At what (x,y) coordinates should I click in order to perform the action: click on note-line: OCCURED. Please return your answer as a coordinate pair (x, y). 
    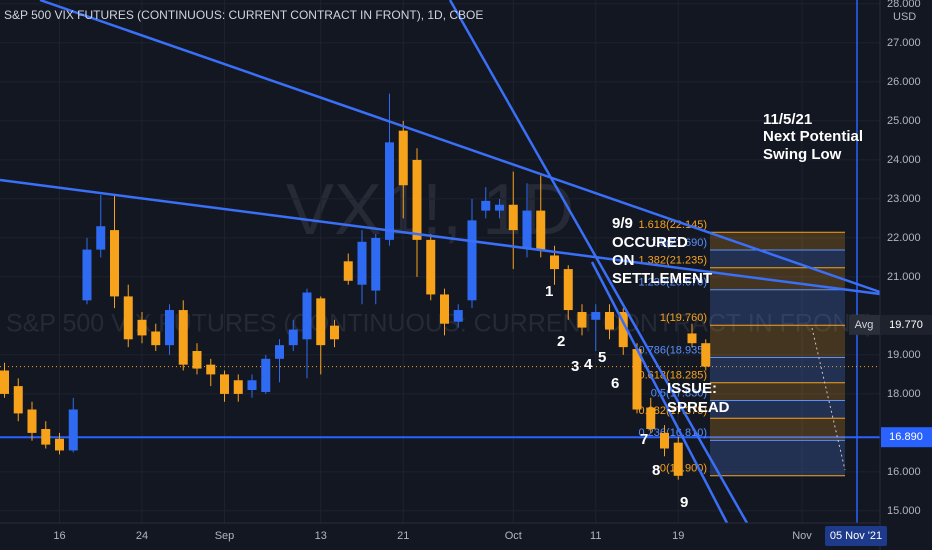
    Looking at the image, I should click on (650, 242).